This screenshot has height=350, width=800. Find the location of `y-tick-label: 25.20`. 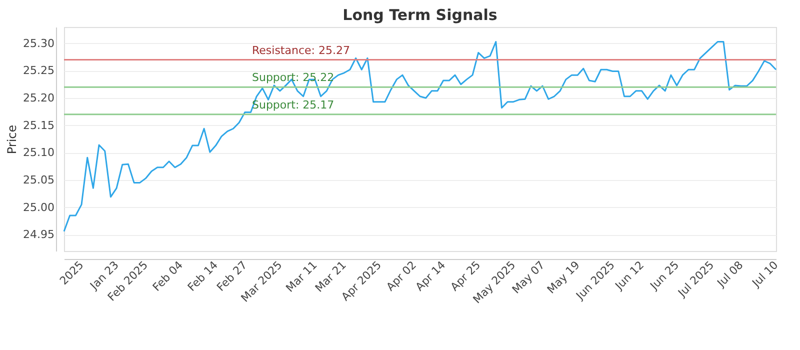

y-tick-label: 25.20 is located at coordinates (38, 98).